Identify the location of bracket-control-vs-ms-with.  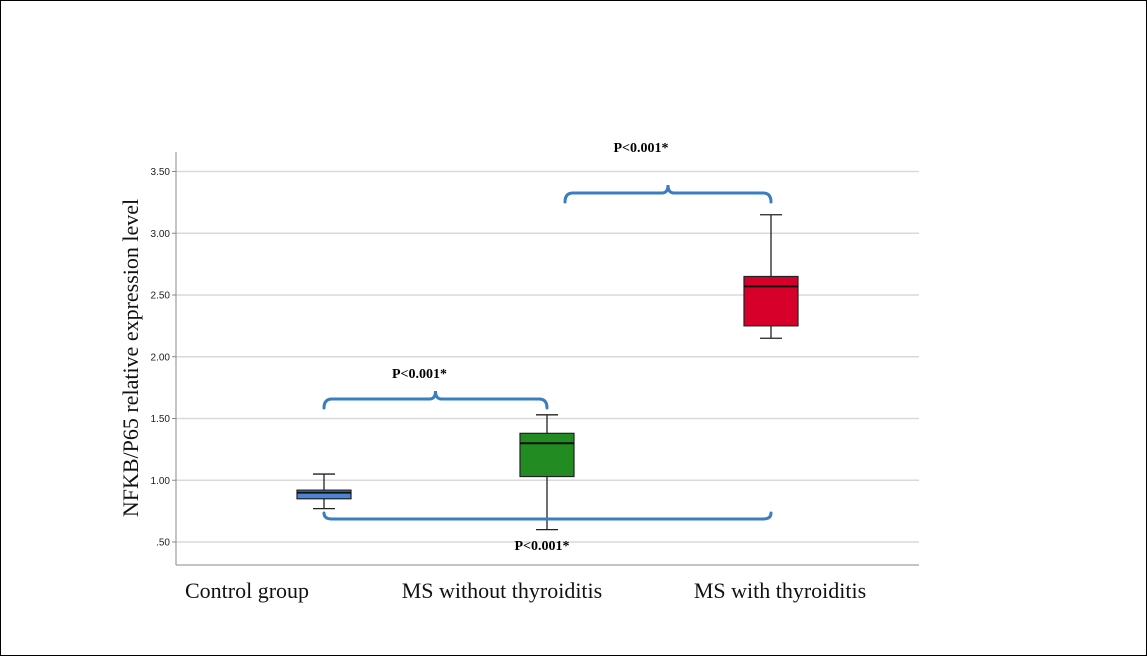
(547, 516).